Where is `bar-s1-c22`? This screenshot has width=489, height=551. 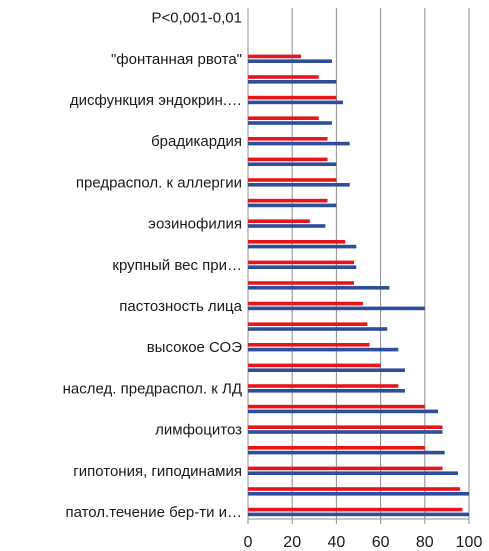 bar-s1-c22 is located at coordinates (275, 56).